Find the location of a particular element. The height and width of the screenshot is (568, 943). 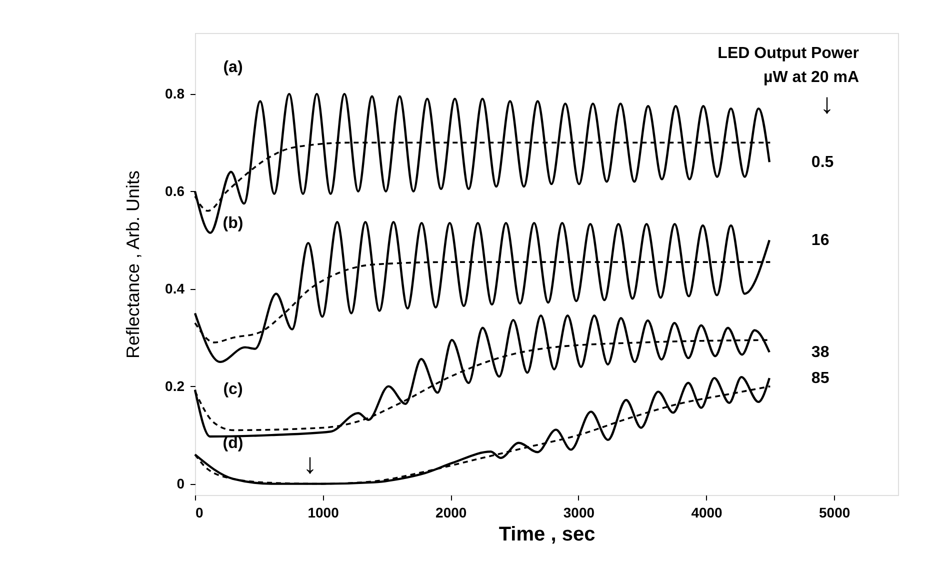

text: 0.5 is located at coordinates (822, 163).